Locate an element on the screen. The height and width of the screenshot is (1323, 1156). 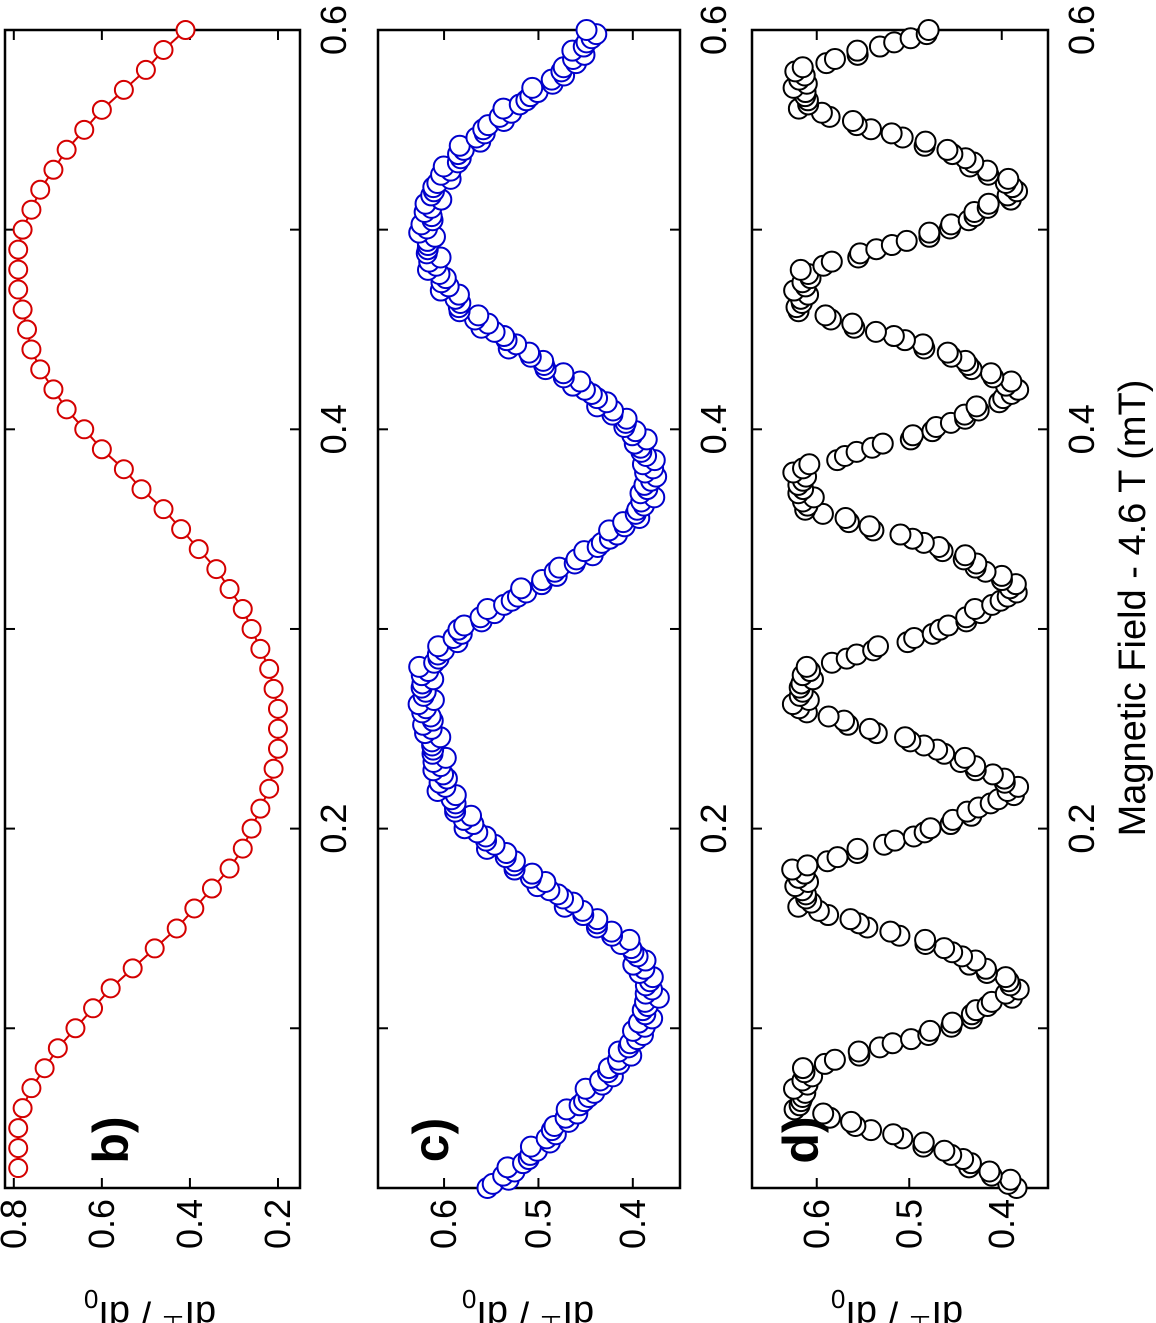
y-tick-label: 0.5 is located at coordinates (908, 1224).